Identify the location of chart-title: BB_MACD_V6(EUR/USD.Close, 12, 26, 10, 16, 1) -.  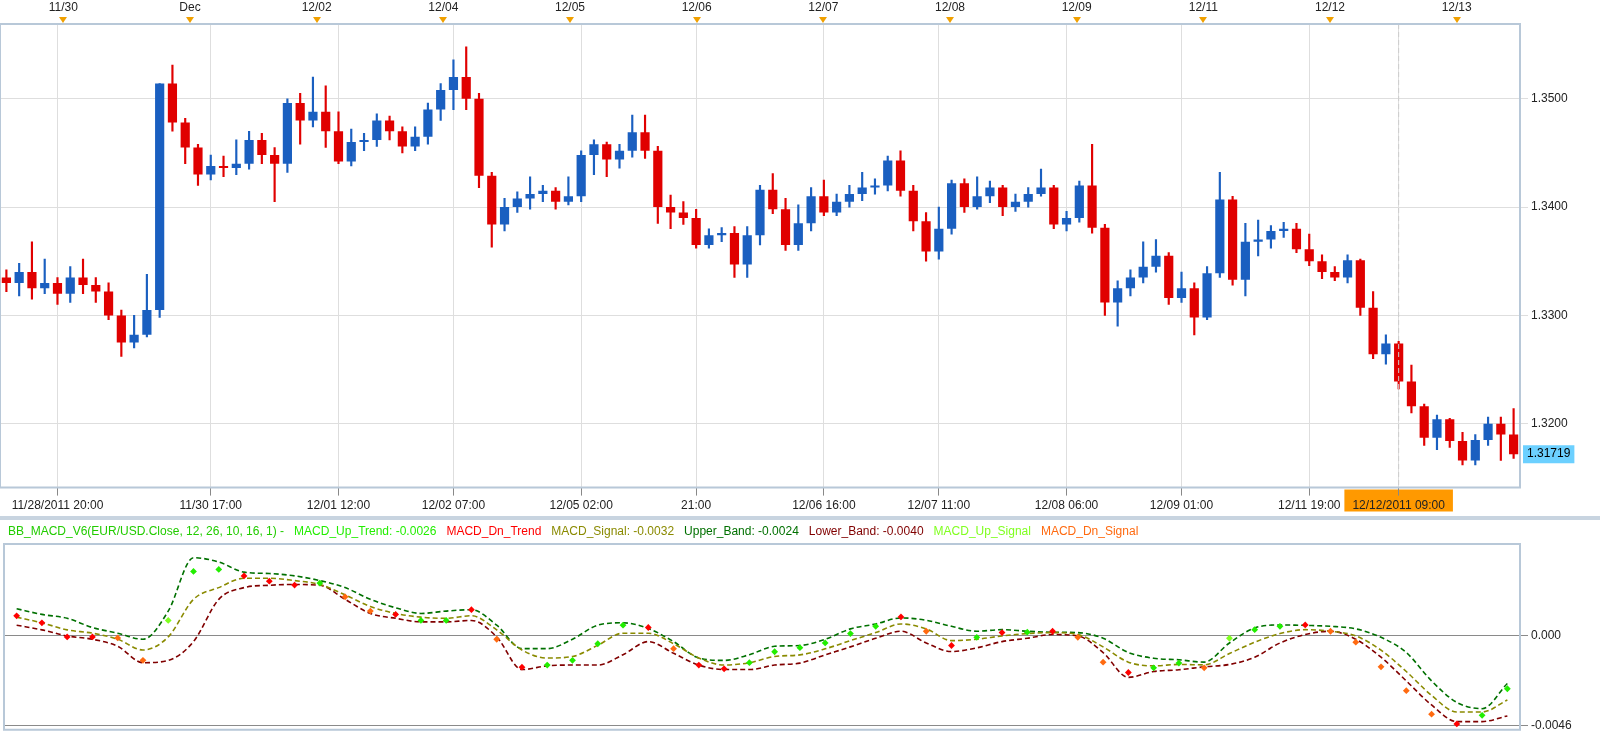
(146, 531).